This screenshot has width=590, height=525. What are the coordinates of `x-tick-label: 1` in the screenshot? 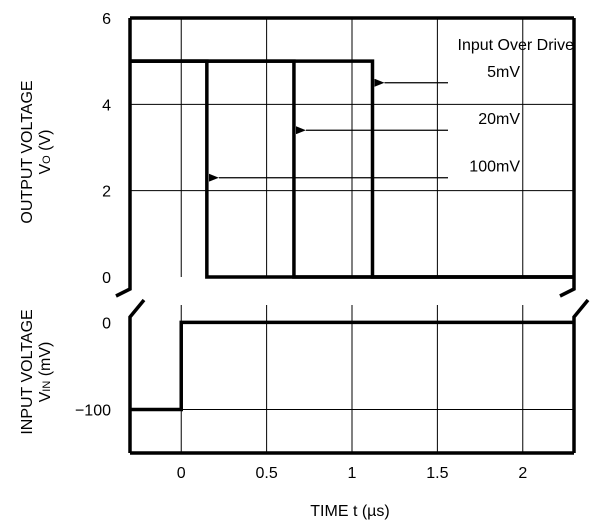 It's located at (352, 473).